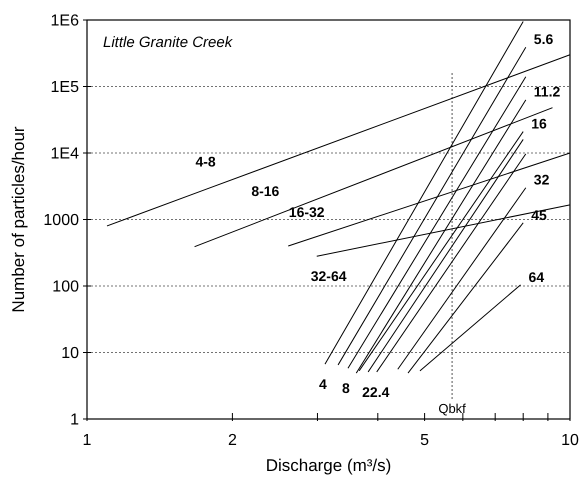 This screenshot has height=481, width=582. What do you see at coordinates (329, 465) in the screenshot?
I see `x-axis-title: Discharge (m³/s)` at bounding box center [329, 465].